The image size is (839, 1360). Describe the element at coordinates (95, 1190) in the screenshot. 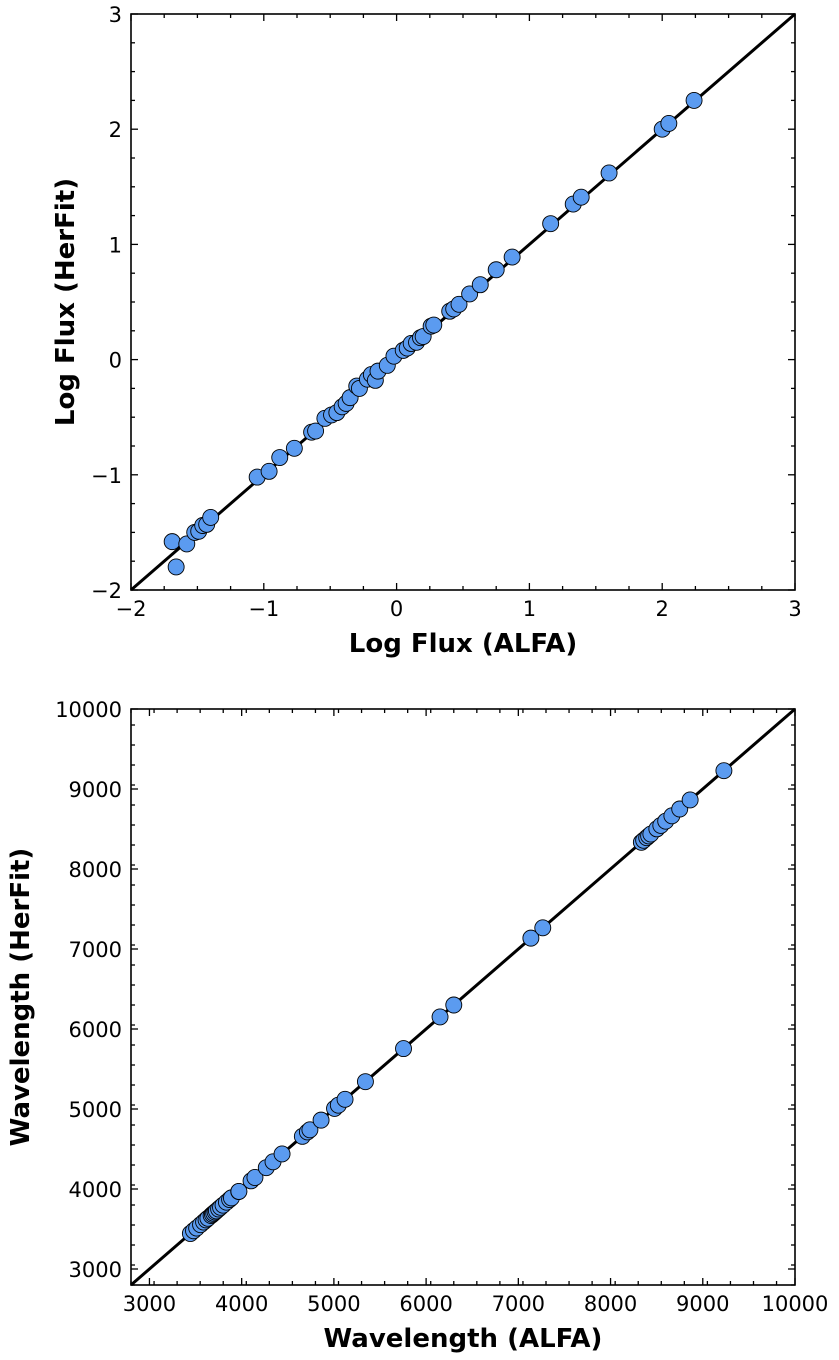

I see `y-tick-label: 4000` at that location.